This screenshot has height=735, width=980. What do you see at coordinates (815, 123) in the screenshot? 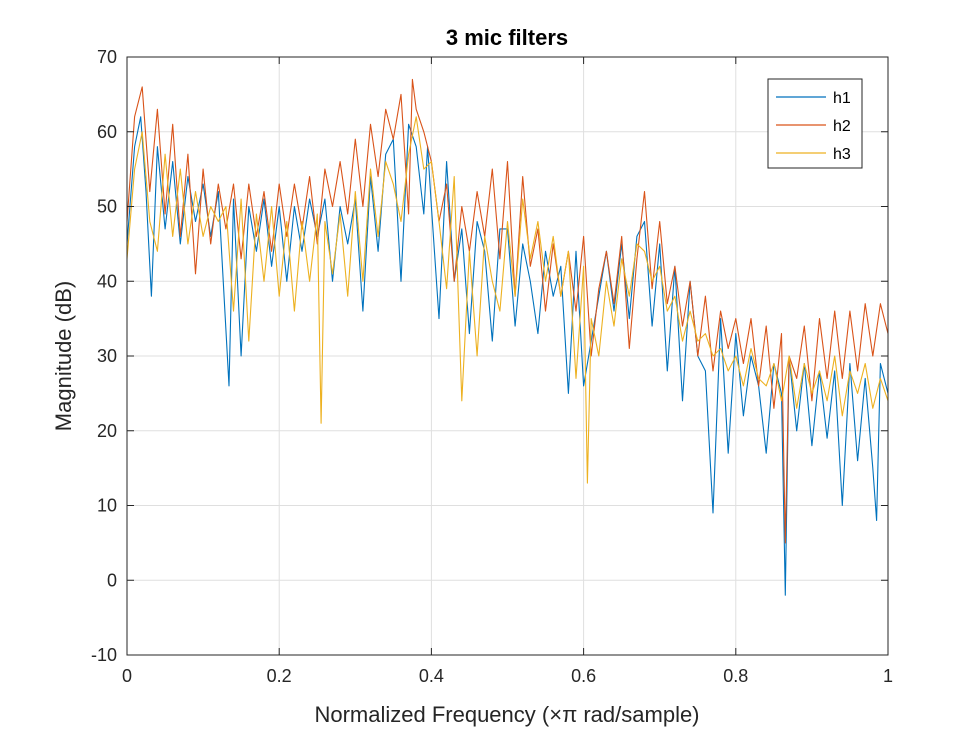
I see `legend: h1 h2 h3` at bounding box center [815, 123].